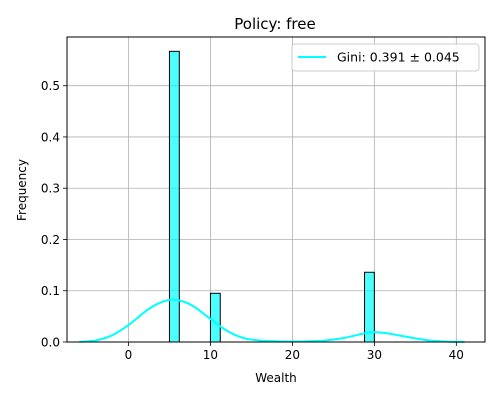  What do you see at coordinates (50, 291) in the screenshot?
I see `y-tick-label: 0.1` at bounding box center [50, 291].